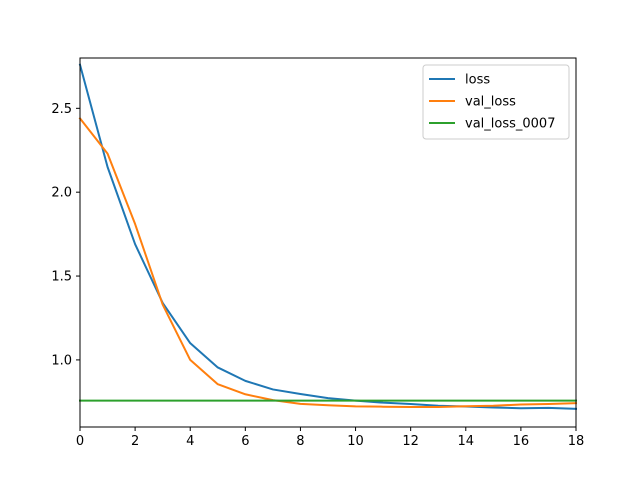 Image resolution: width=640 pixels, height=480 pixels. I want to click on x-axis: 0 2 4 6 8 10 12 14 16 18, so click(330, 438).